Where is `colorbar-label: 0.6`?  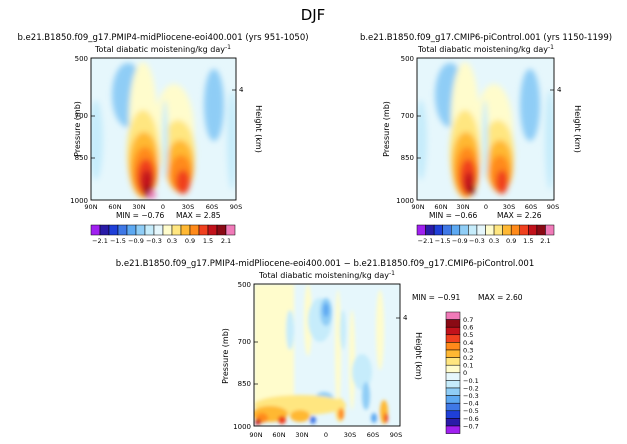 colorbar-label: 0.6 is located at coordinates (468, 328).